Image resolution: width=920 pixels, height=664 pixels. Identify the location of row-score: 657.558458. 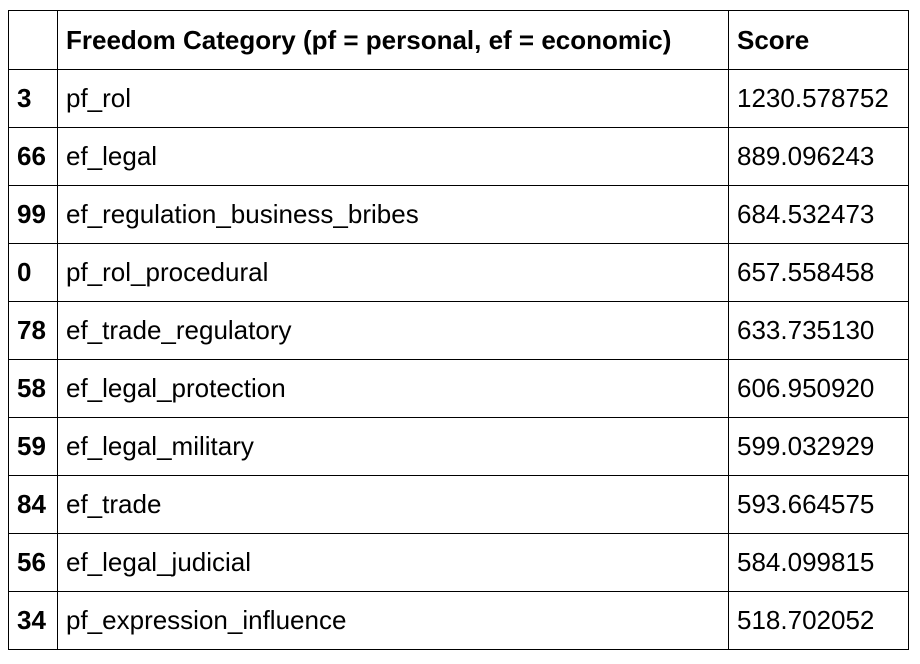
(818, 272).